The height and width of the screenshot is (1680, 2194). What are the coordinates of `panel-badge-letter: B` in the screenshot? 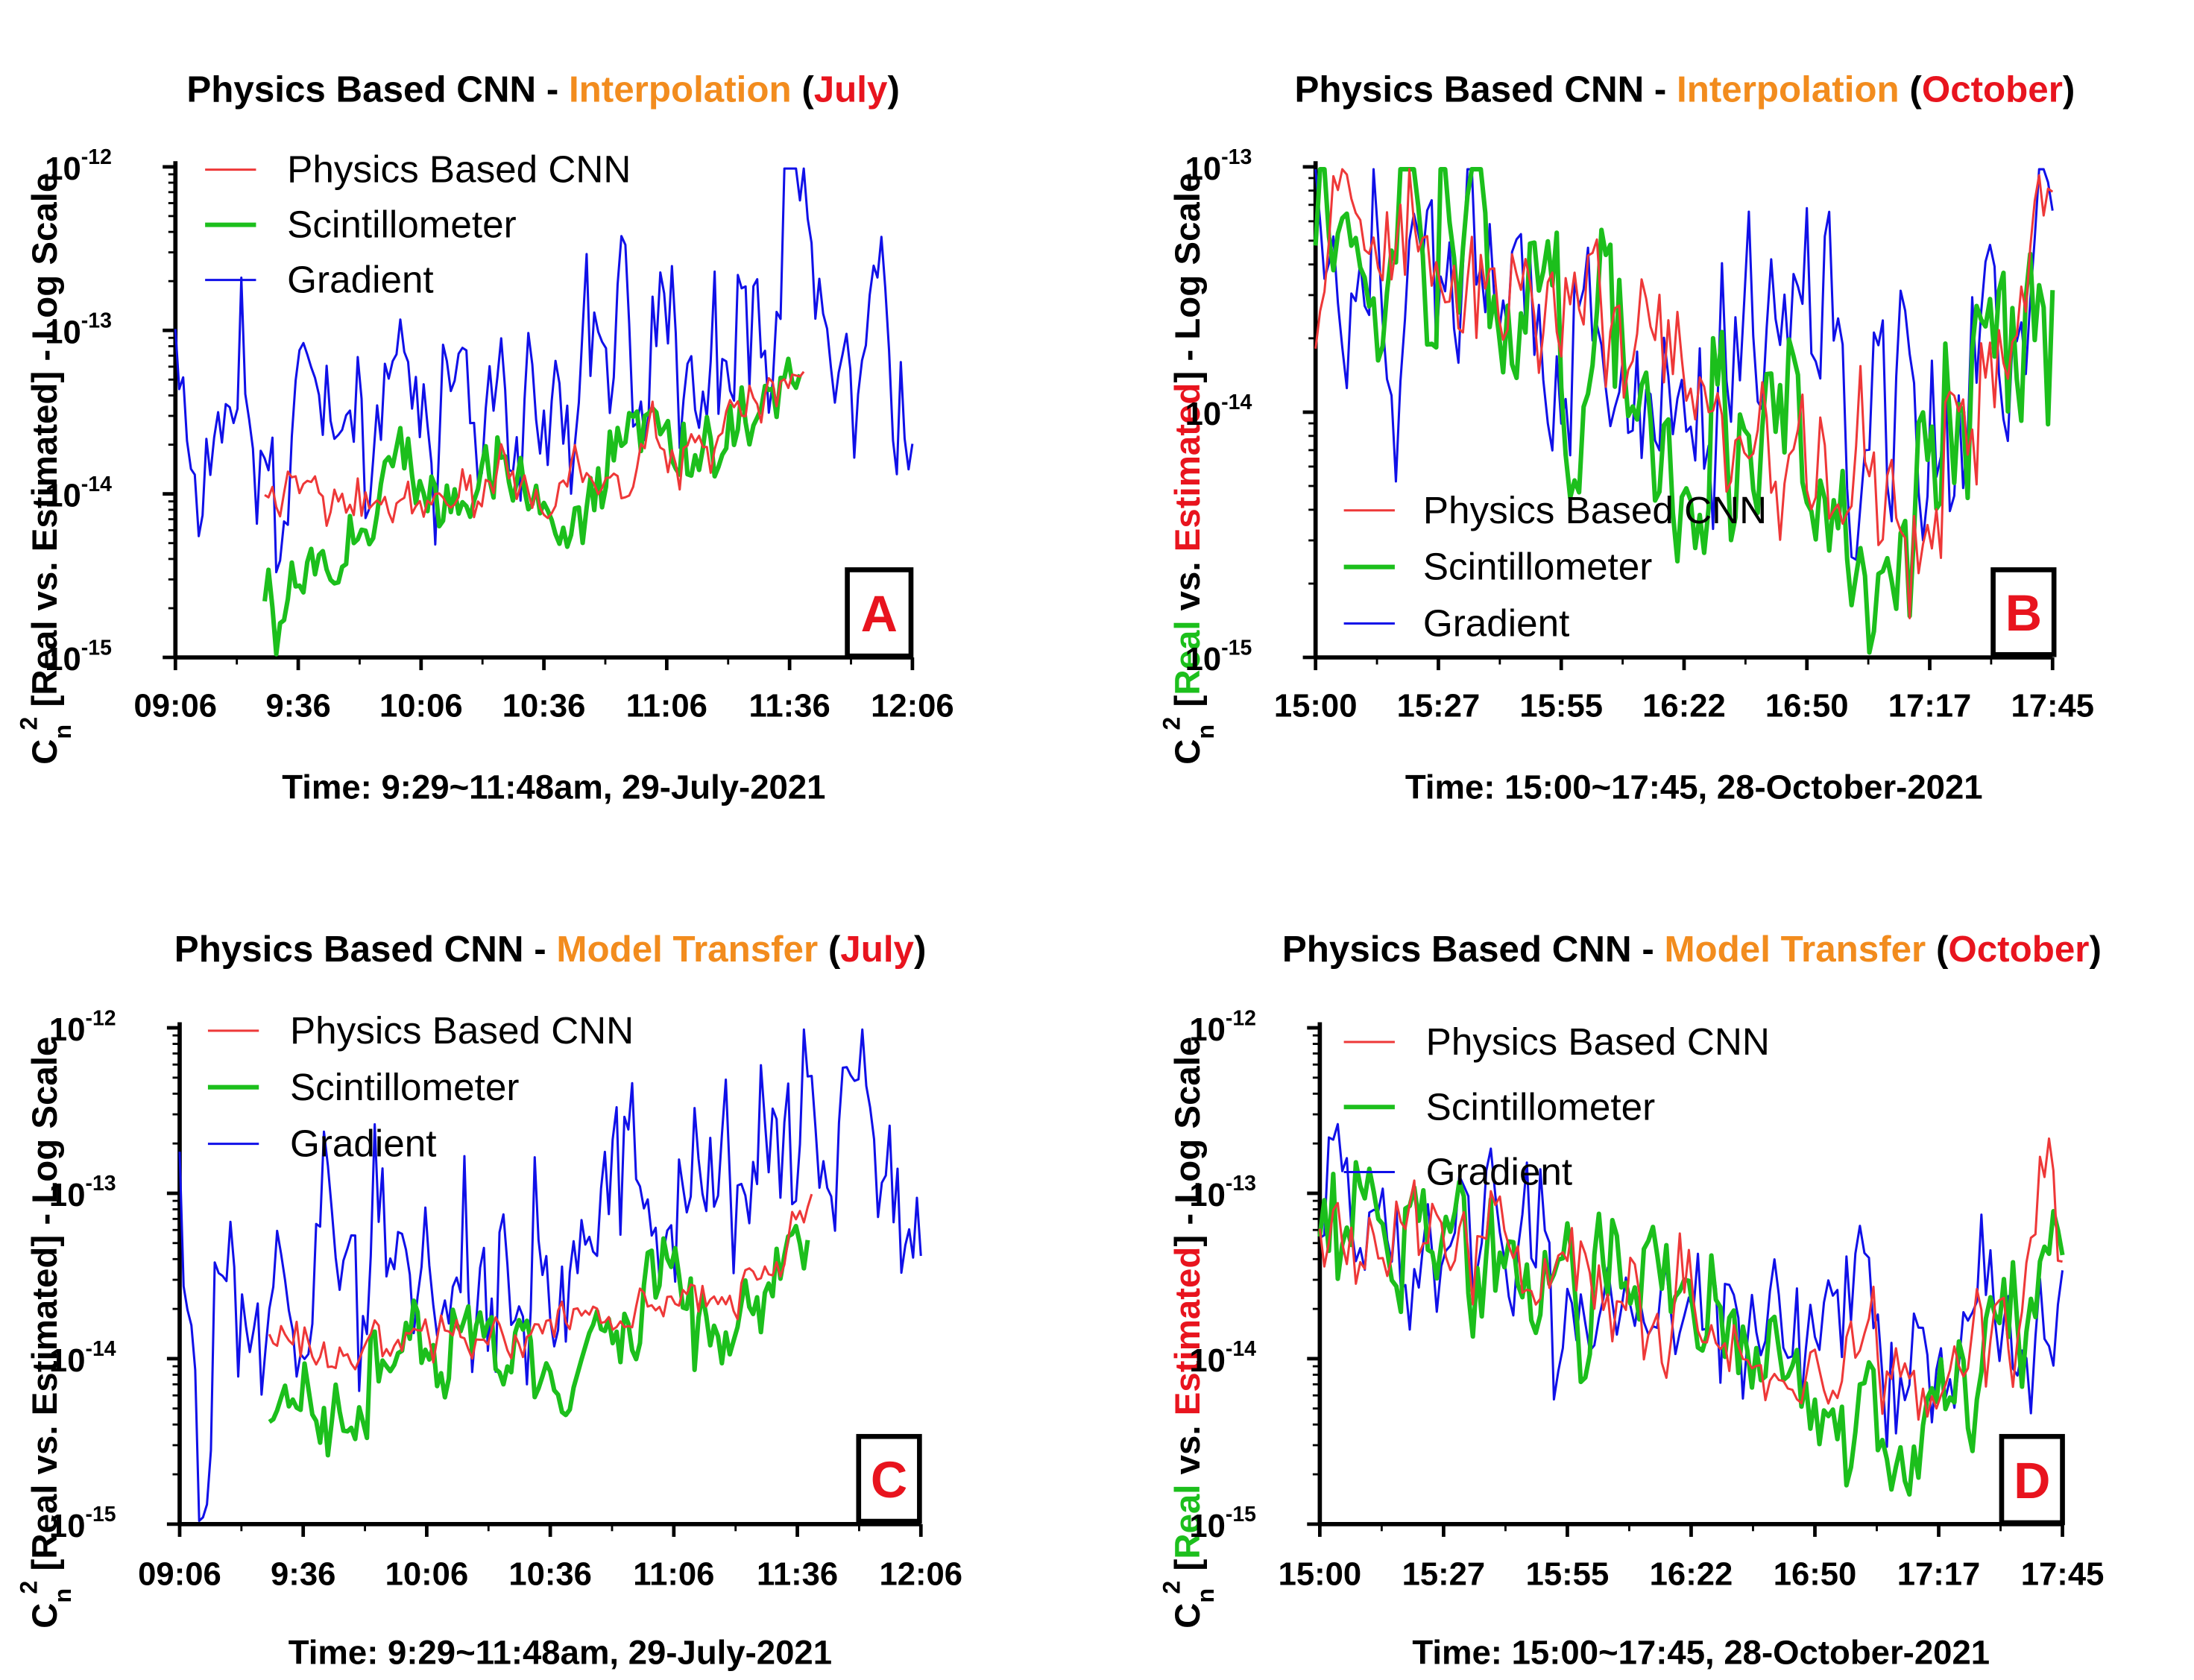 It's located at (2024, 613).